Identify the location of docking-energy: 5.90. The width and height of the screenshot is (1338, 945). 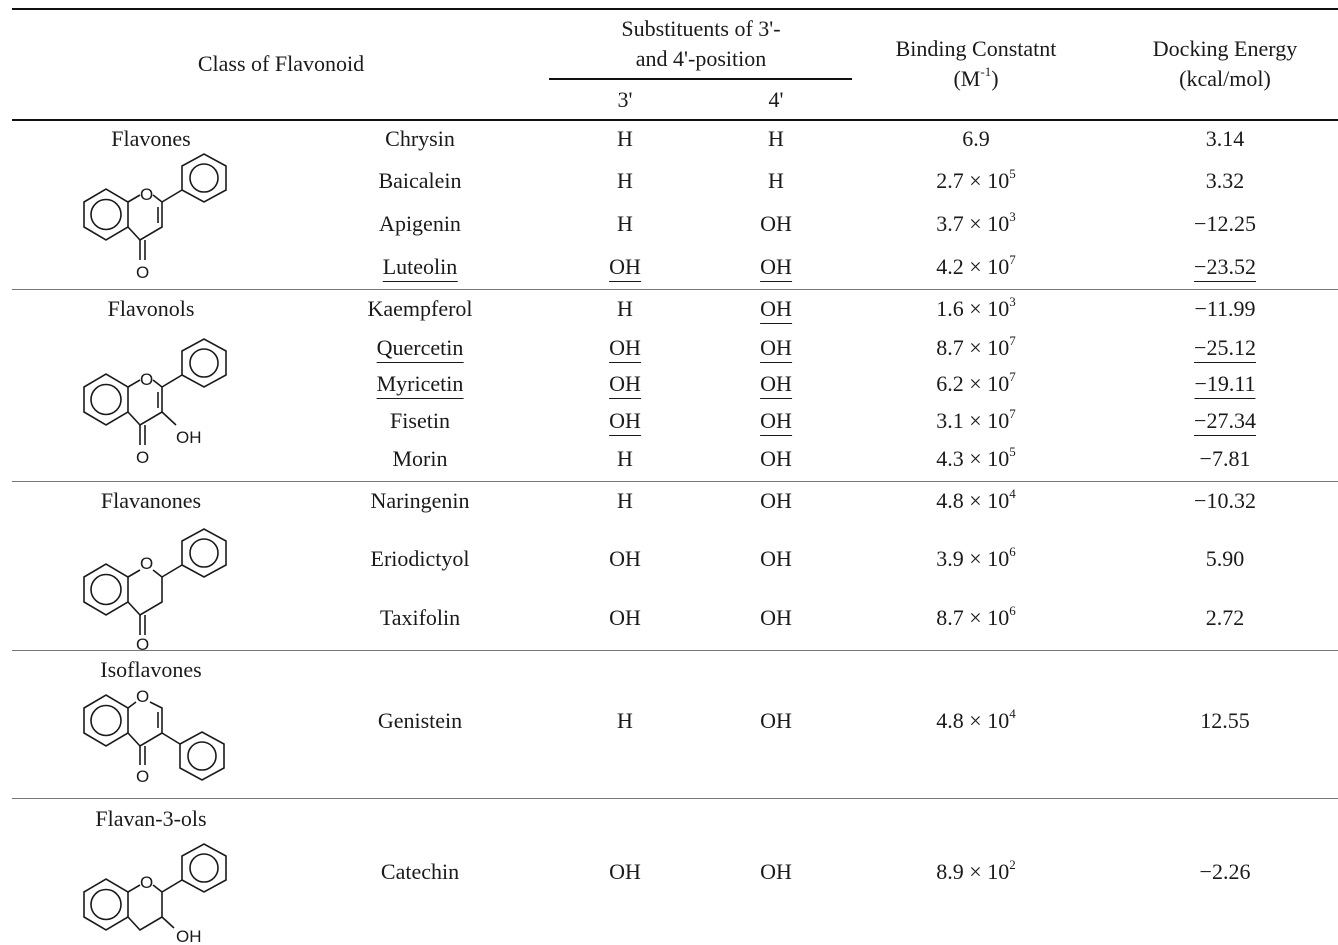
(1225, 558).